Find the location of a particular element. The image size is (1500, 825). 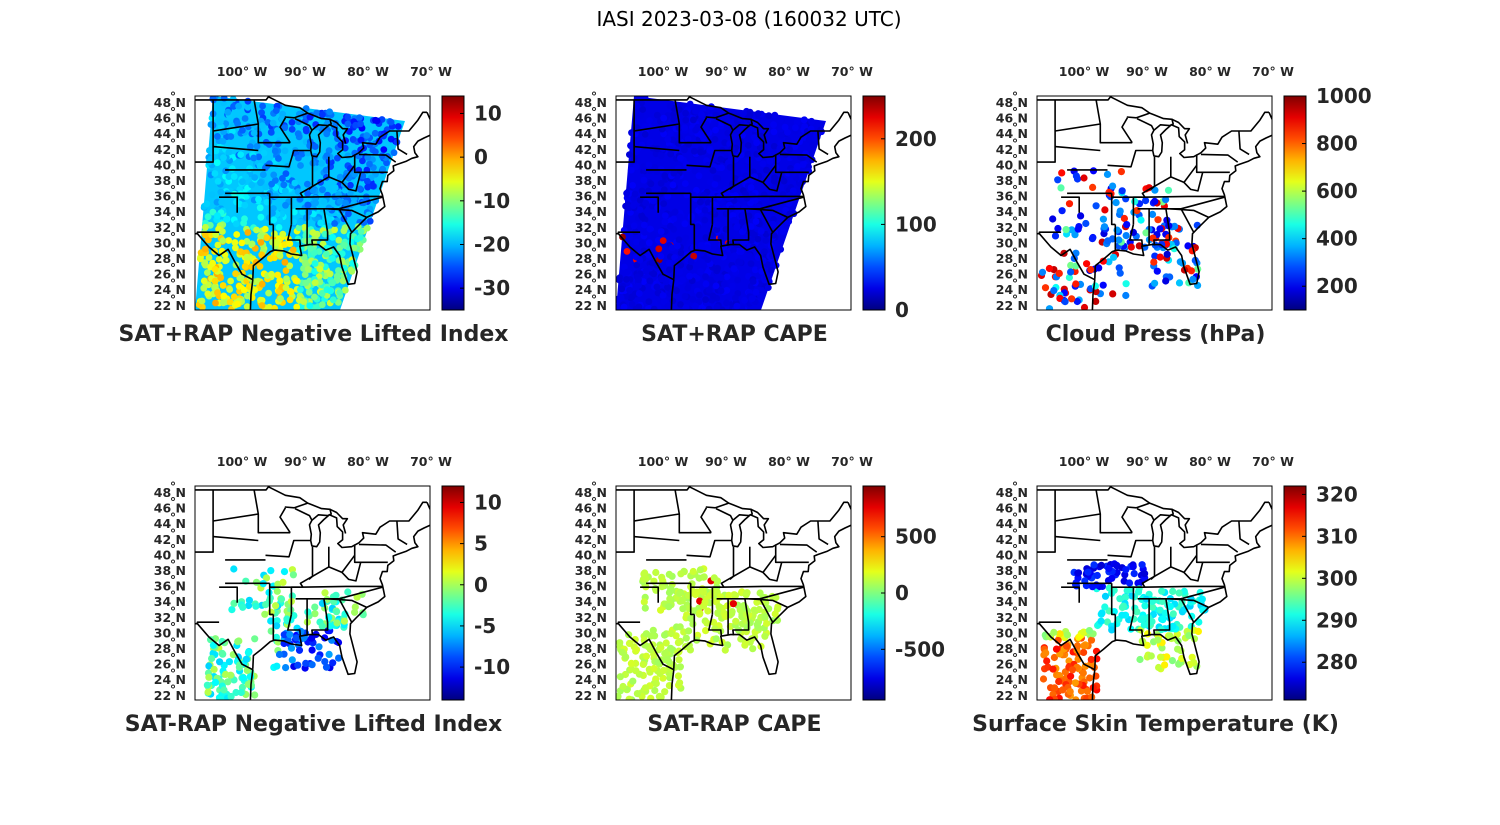

lat-tick-label: 48 N is located at coordinates (1012, 492).